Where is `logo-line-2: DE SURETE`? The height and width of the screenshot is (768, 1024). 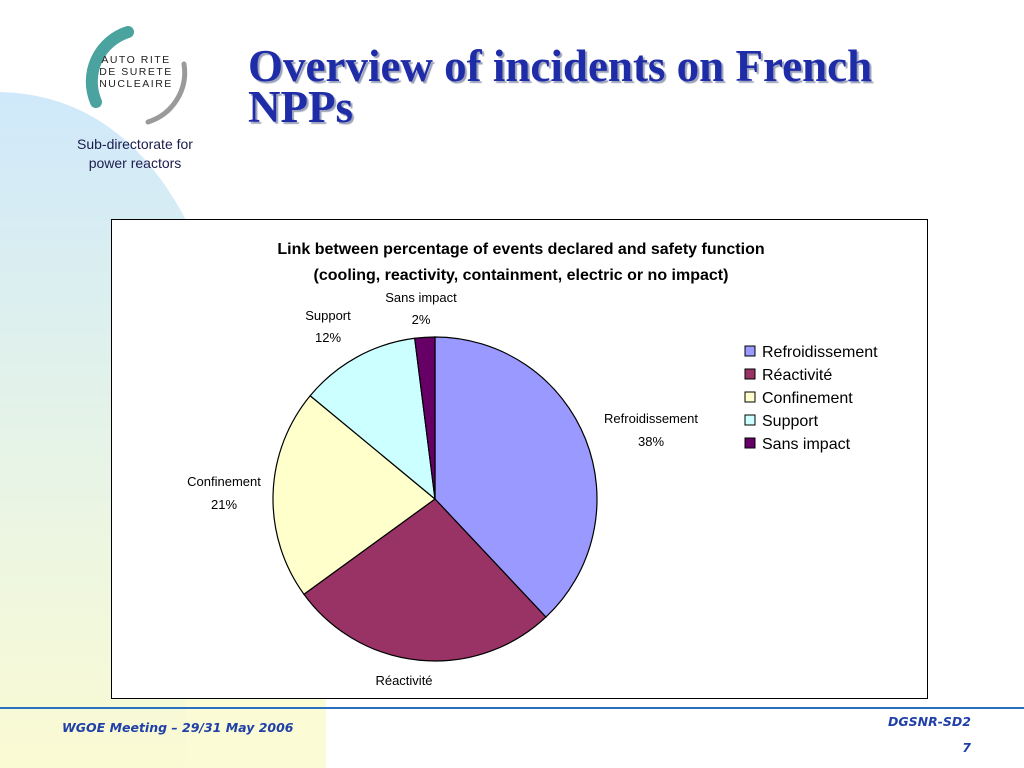
logo-line-2: DE SURETE is located at coordinates (136, 72).